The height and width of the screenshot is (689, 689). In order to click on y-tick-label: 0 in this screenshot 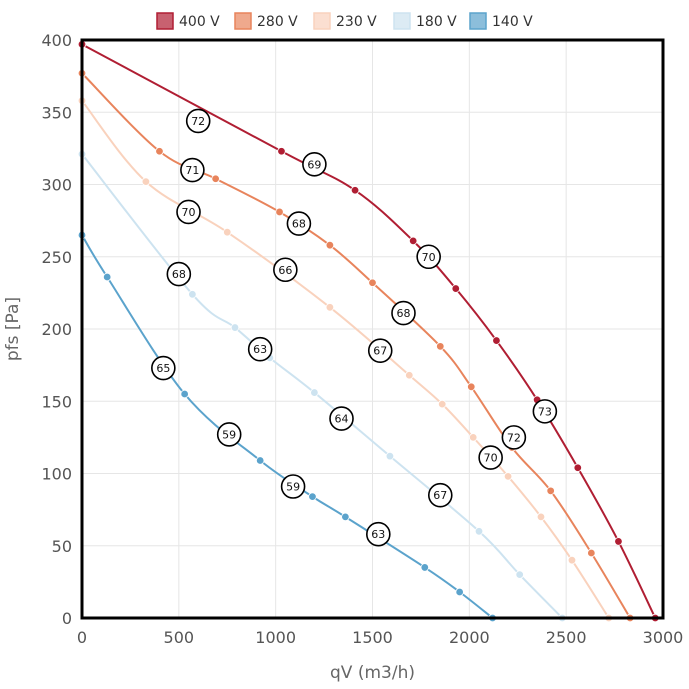, I will do `click(67, 618)`.